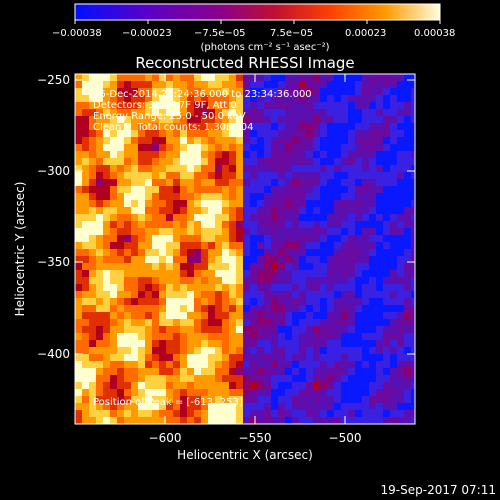 The height and width of the screenshot is (500, 500). I want to click on info-time-range: 26-Dec-2014 23:24:36.000 to 23:34:36.000, so click(202, 94).